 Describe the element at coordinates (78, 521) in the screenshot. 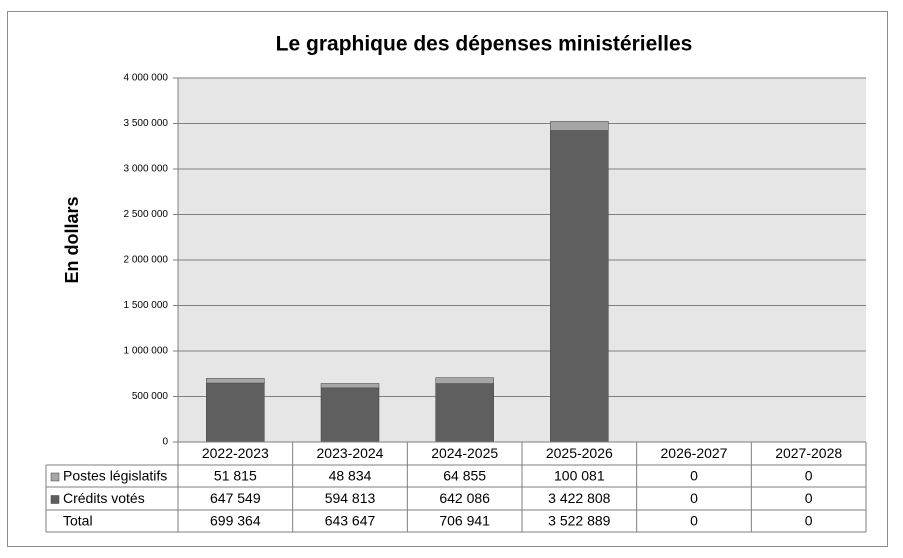

I see `row-label: Total` at that location.